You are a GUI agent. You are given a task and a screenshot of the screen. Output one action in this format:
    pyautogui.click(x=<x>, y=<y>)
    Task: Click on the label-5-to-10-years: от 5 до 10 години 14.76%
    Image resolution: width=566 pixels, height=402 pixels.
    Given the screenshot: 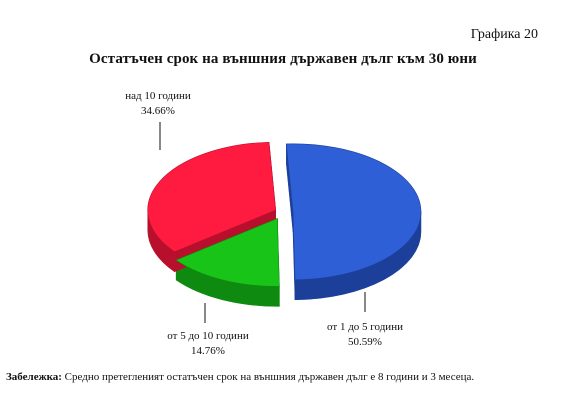 What is the action you would take?
    pyautogui.click(x=208, y=344)
    